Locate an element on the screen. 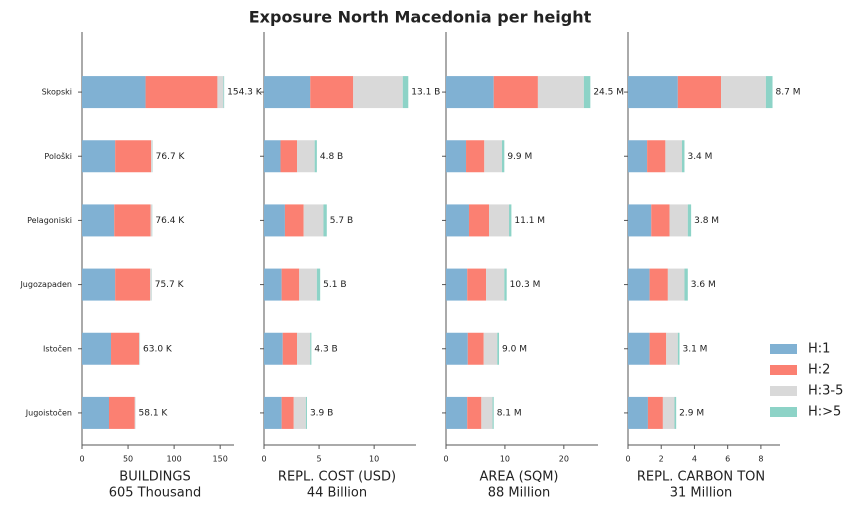 Image resolution: width=861 pixels, height=510 pixels. x-tick-label: 8 is located at coordinates (760, 459).